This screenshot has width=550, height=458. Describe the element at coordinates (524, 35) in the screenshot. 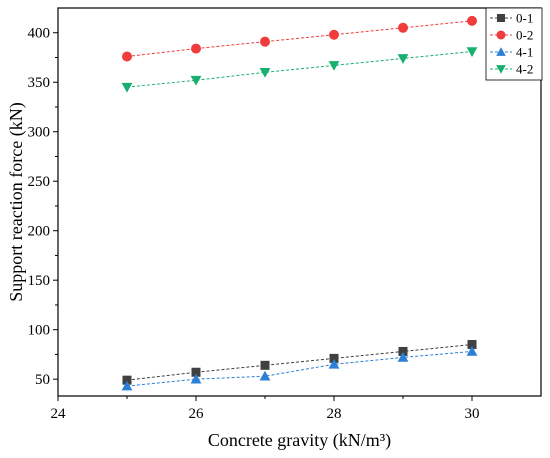

I see `legend-label: 0-2` at that location.